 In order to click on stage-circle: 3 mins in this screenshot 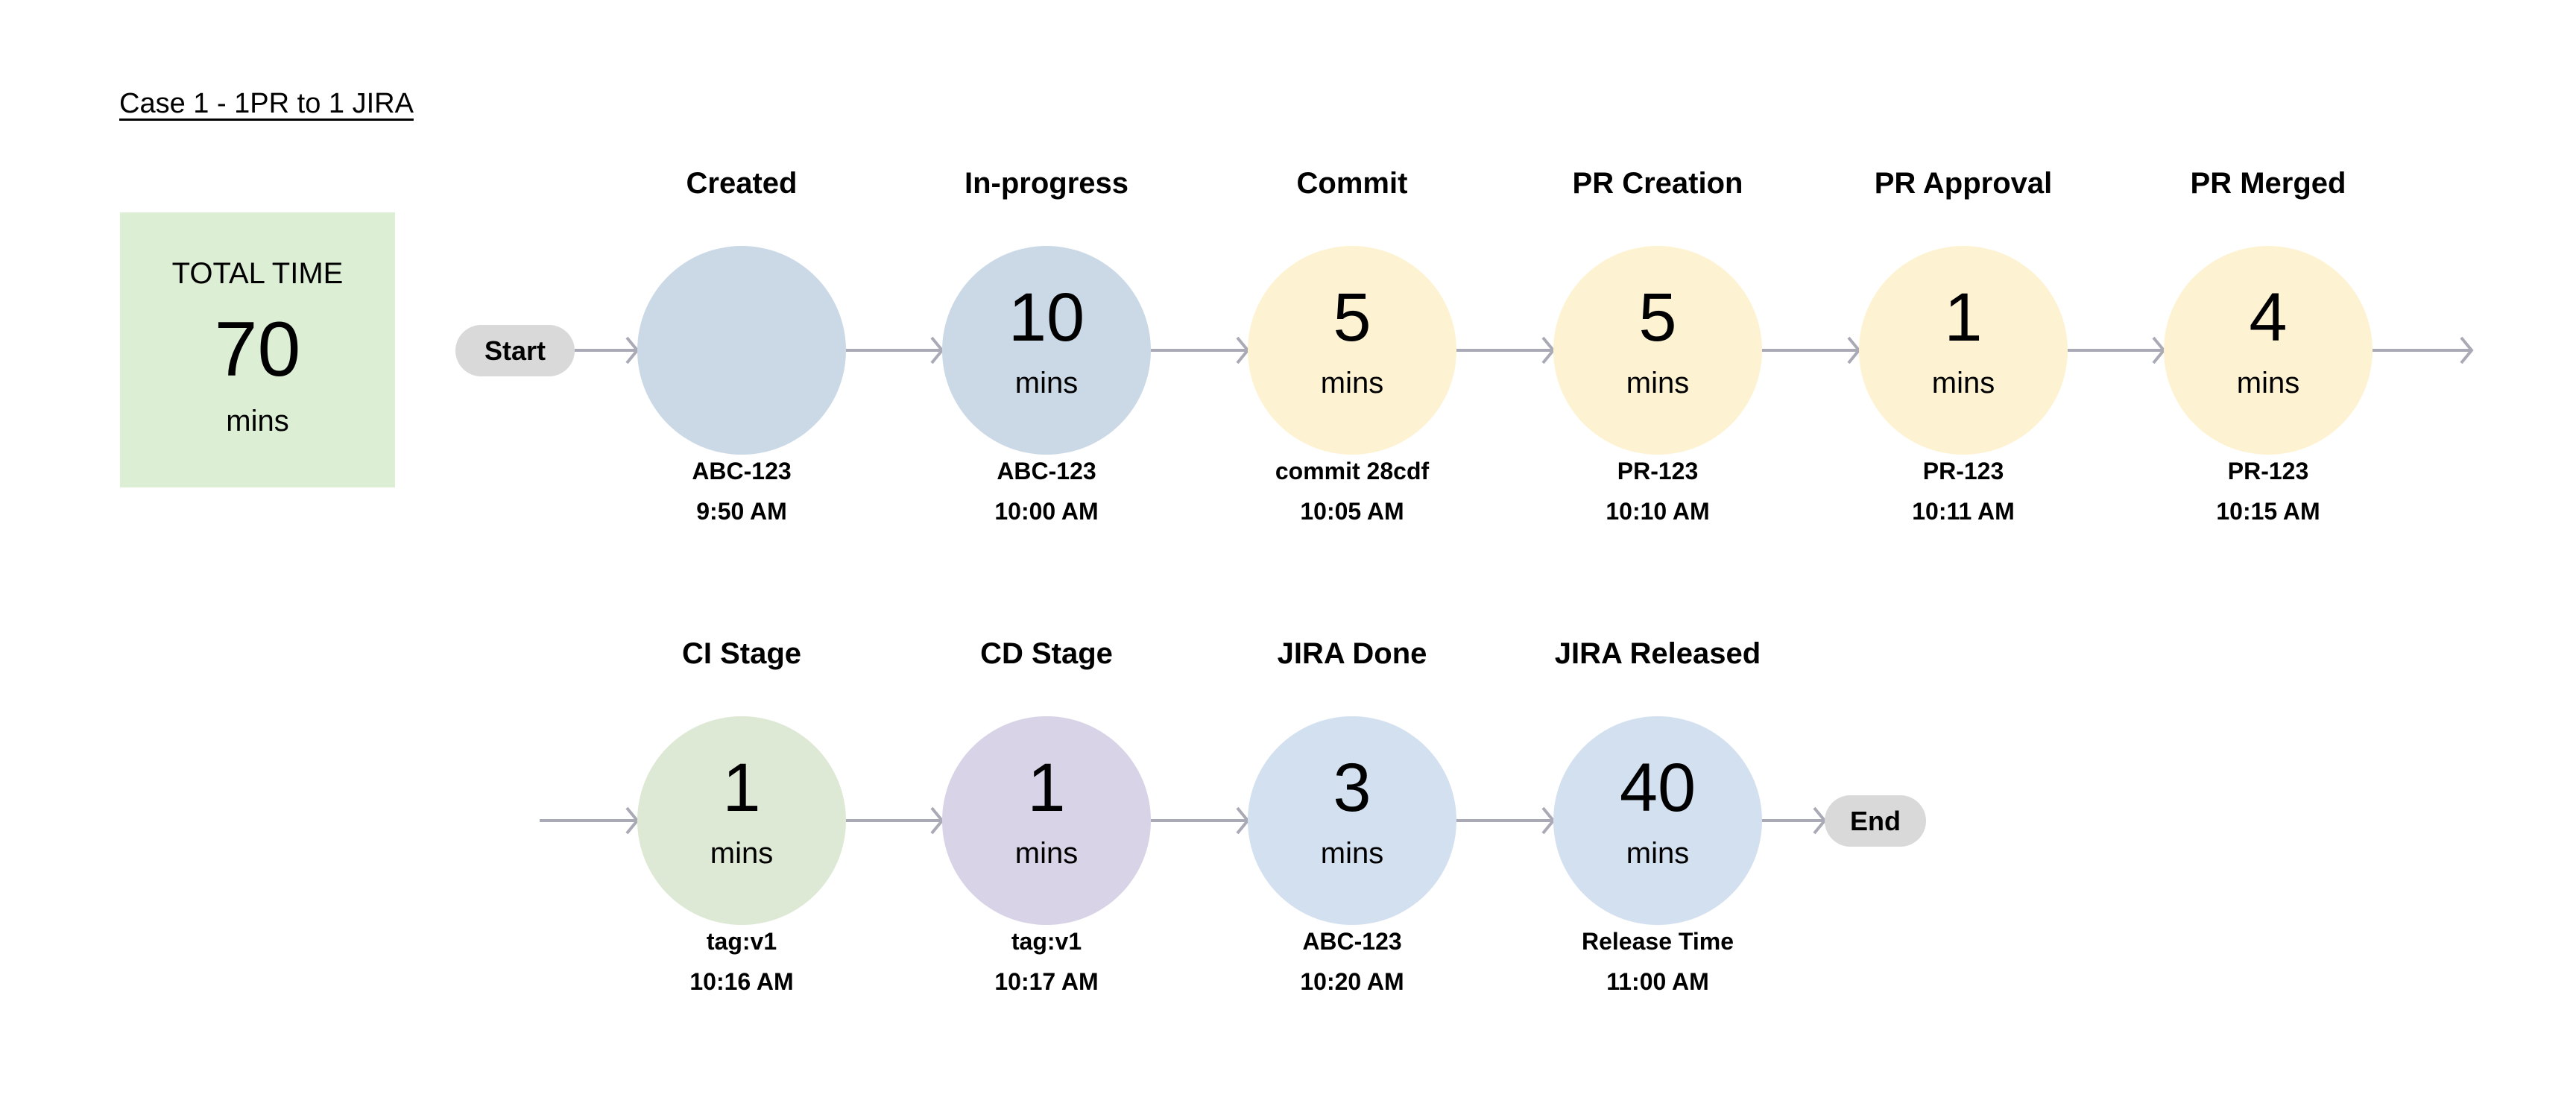, I will do `click(1352, 820)`.